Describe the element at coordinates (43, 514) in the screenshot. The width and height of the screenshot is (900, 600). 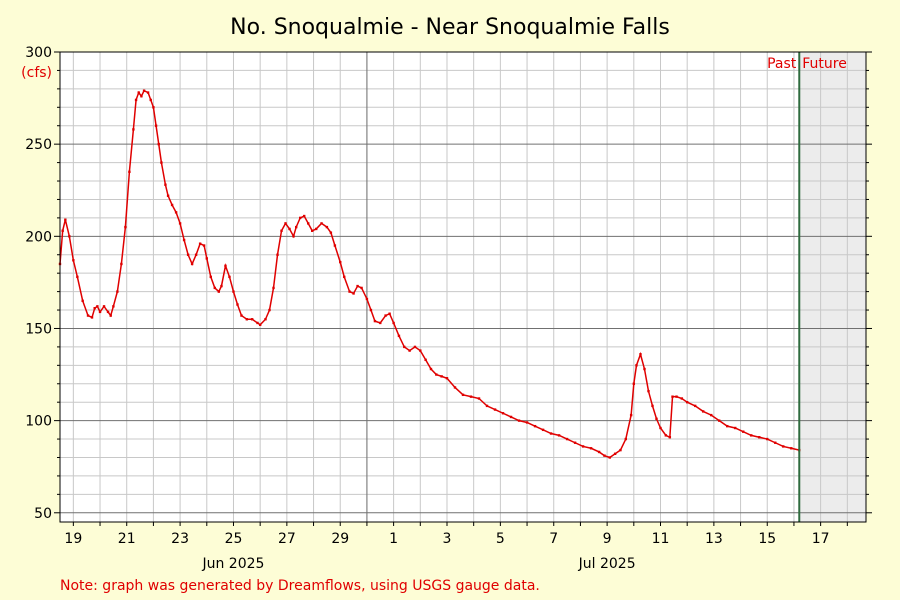
I see `y-tick-label: 50` at that location.